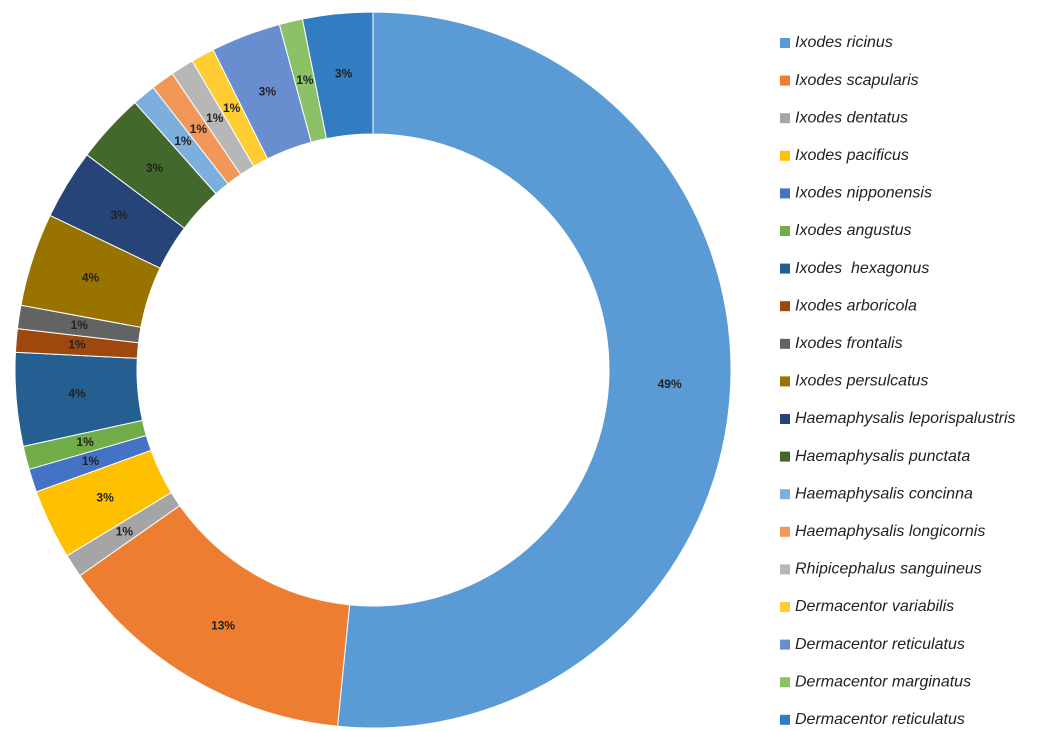  I want to click on legend-label: Haemaphysalis concinna, so click(884, 493).